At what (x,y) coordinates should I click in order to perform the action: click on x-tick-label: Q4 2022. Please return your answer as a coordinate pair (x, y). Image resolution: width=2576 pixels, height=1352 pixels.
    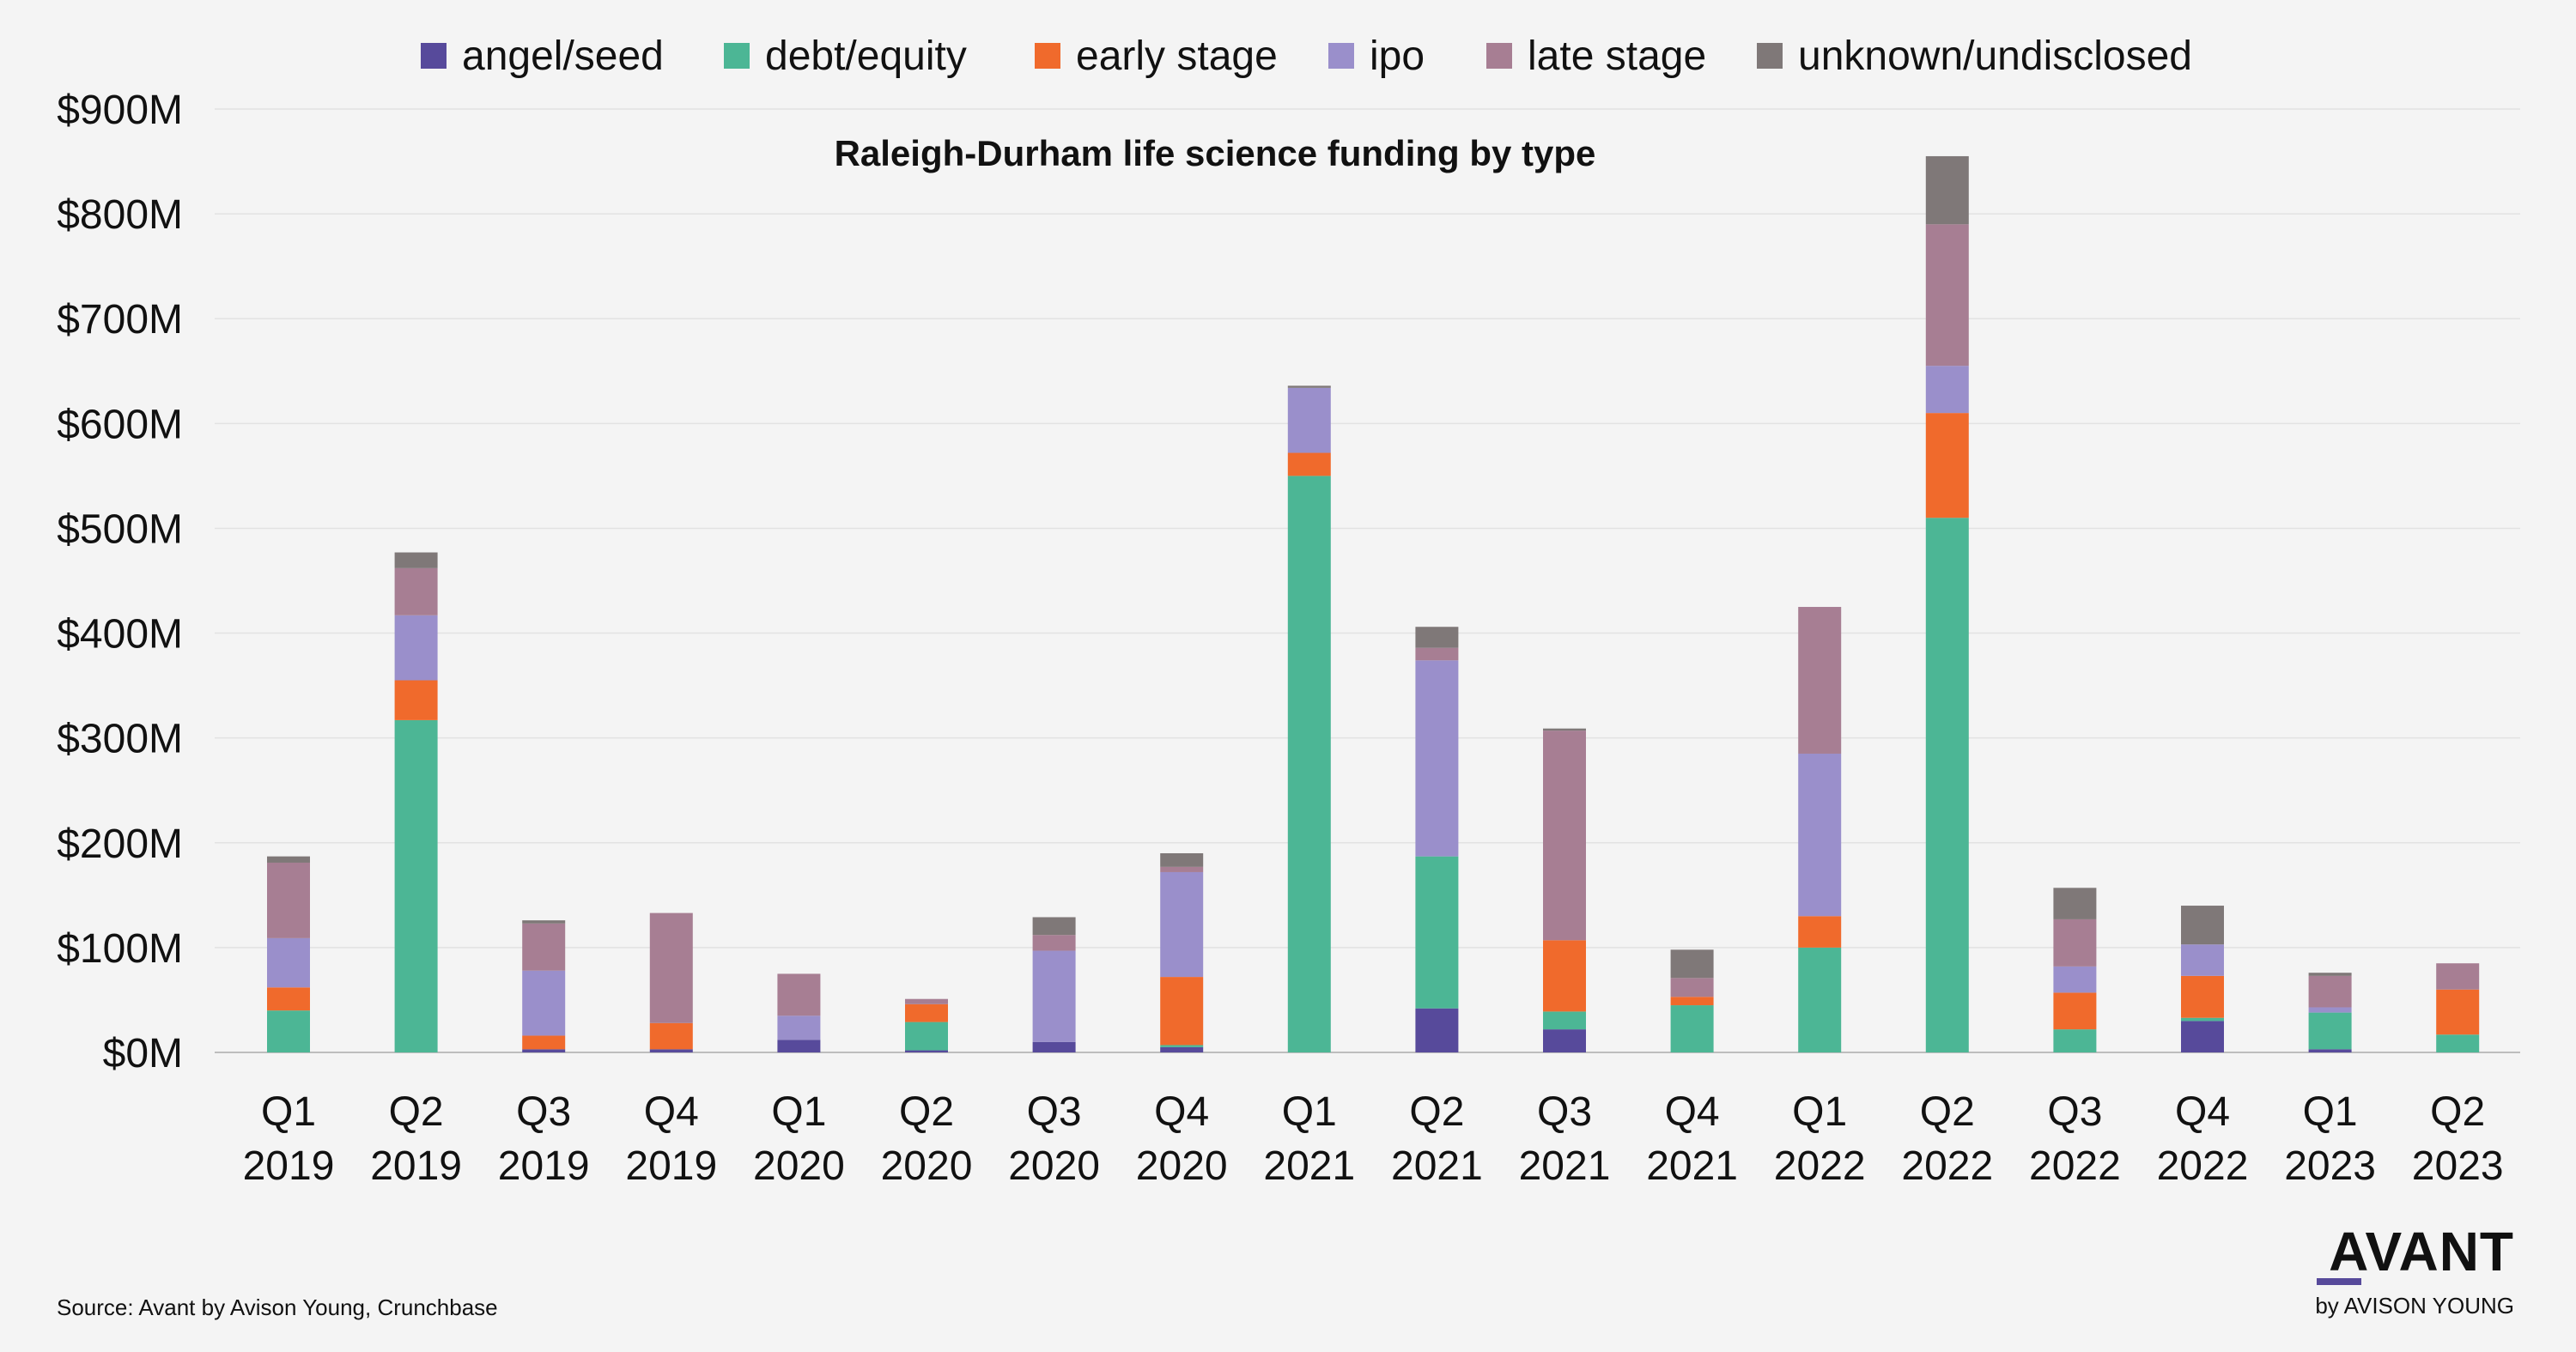
    Looking at the image, I should click on (2203, 1139).